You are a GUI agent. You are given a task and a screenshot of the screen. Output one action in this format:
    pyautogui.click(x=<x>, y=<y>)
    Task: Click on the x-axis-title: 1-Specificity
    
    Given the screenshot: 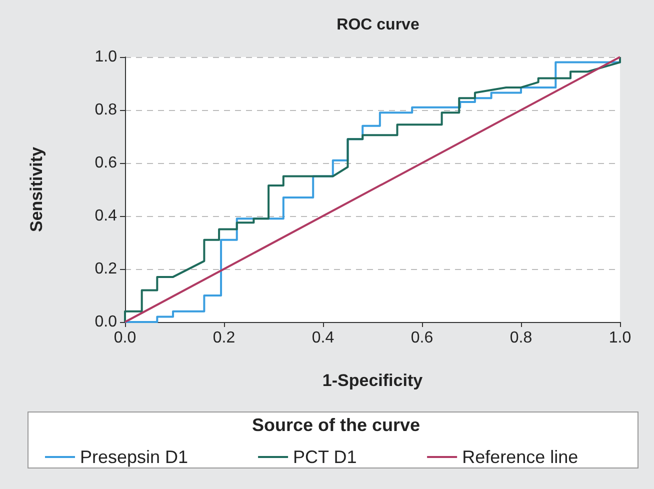 What is the action you would take?
    pyautogui.click(x=373, y=380)
    